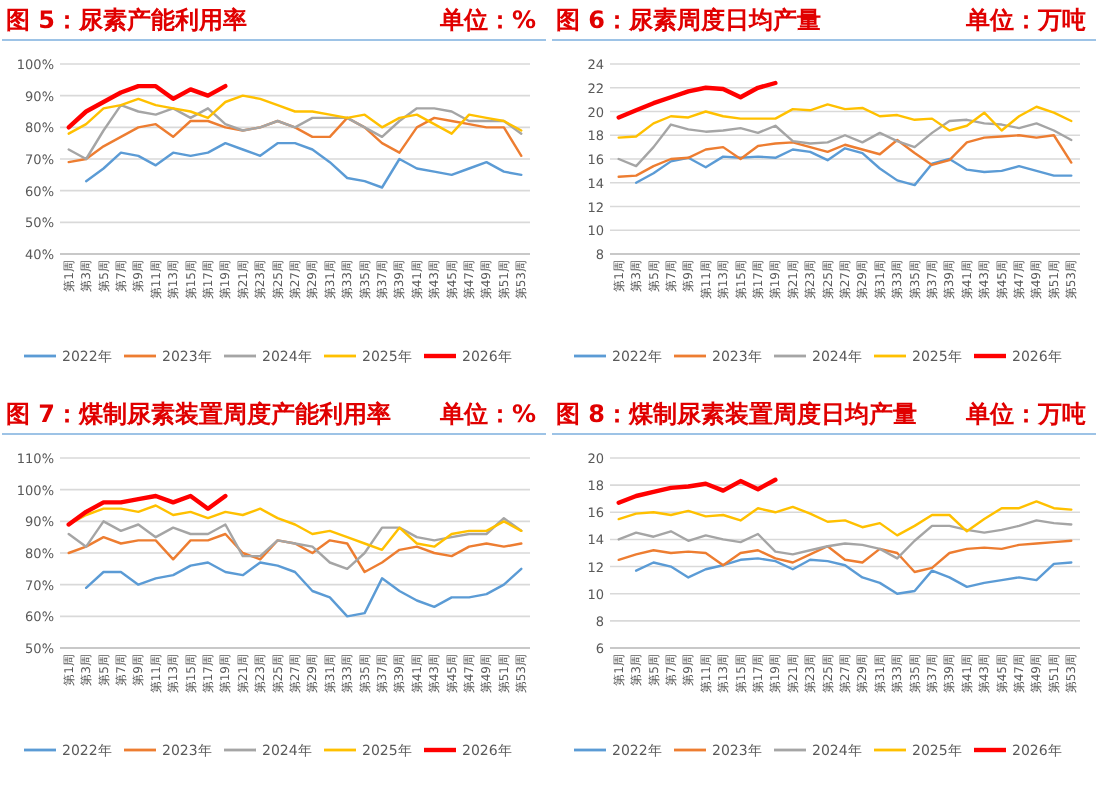  Describe the element at coordinates (127, 20) in the screenshot. I see `chart-title: 图 5：尿素产能利用率` at that location.